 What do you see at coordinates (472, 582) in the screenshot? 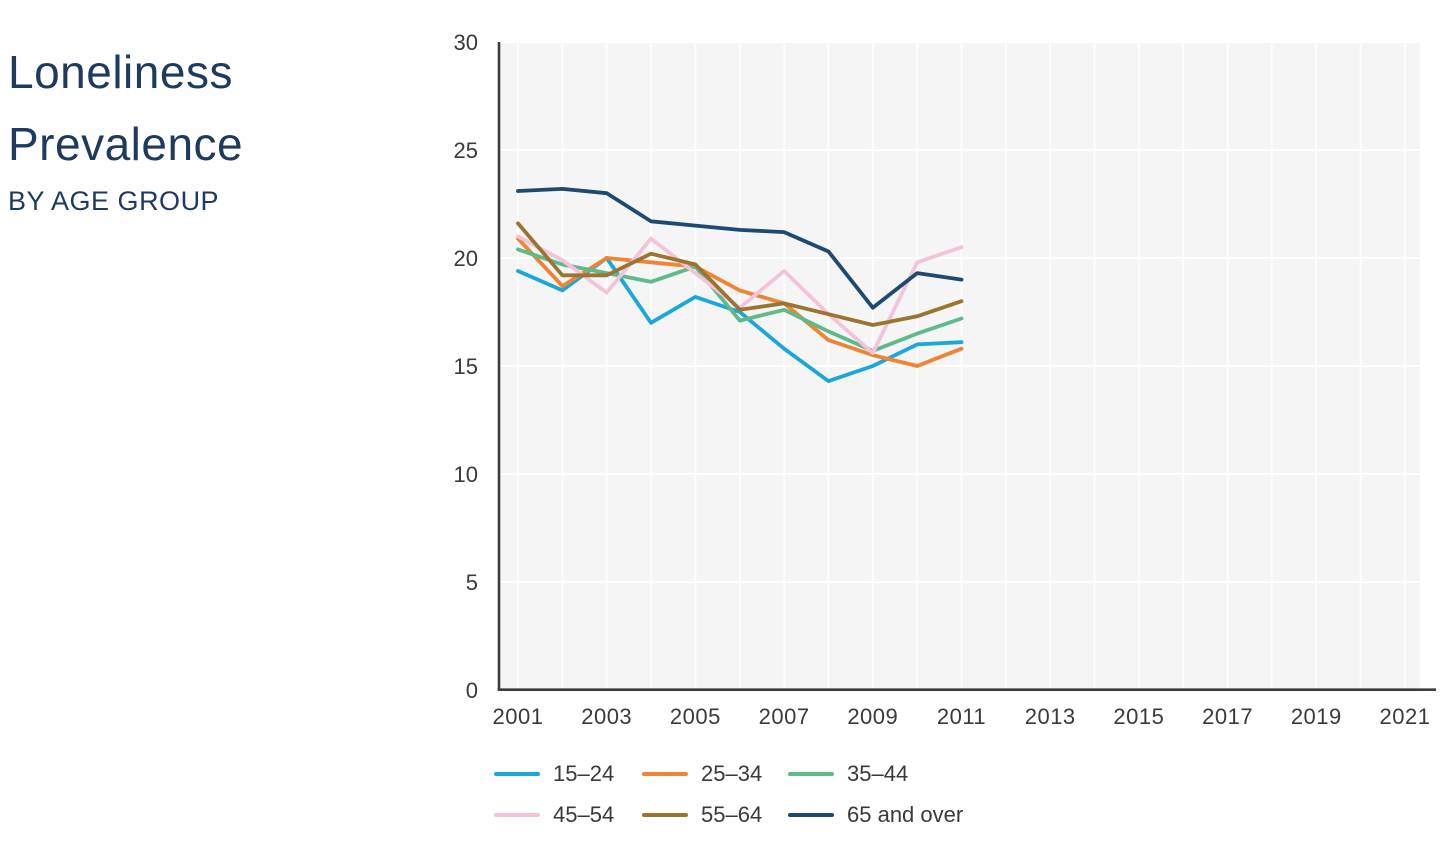
I see `y-tick-label: 5` at bounding box center [472, 582].